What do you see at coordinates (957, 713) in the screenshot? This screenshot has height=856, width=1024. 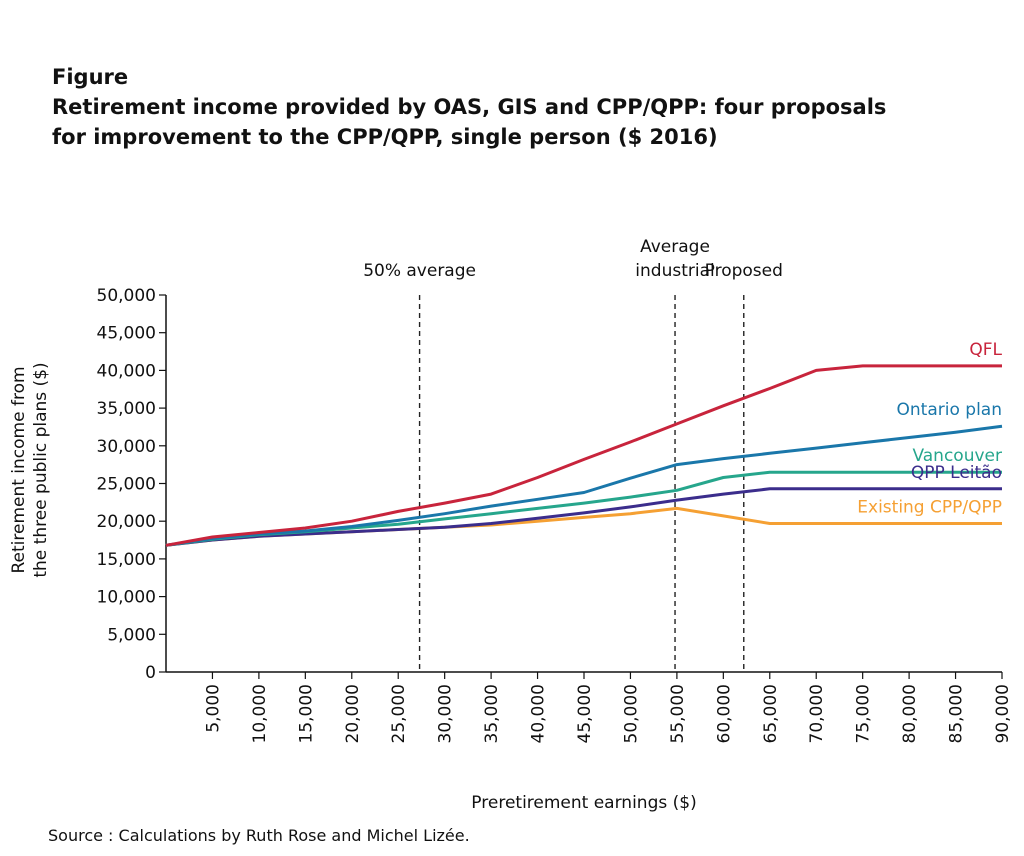 I see `x-tick-label: 85,000` at bounding box center [957, 713].